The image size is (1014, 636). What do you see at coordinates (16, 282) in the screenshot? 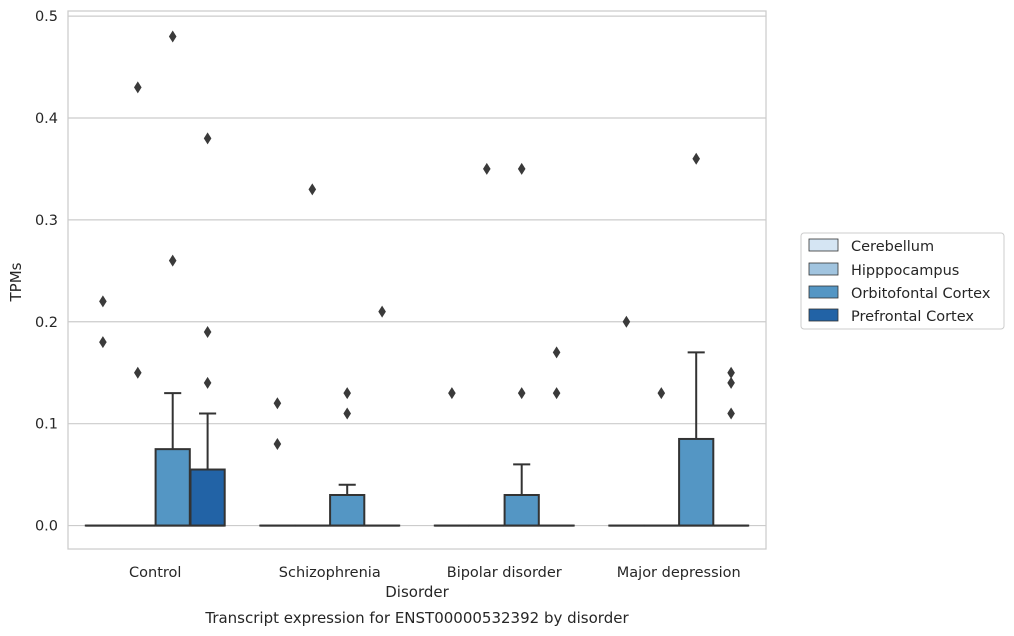
I see `y-axis-label: TPMs` at bounding box center [16, 282].